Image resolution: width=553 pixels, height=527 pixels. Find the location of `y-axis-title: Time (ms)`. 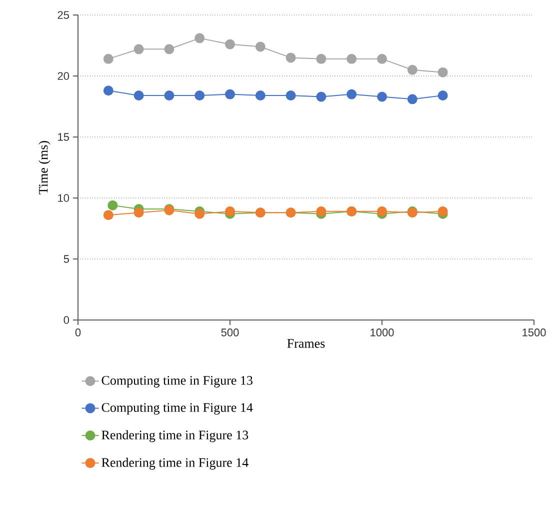

y-axis-title: Time (ms) is located at coordinates (44, 167).